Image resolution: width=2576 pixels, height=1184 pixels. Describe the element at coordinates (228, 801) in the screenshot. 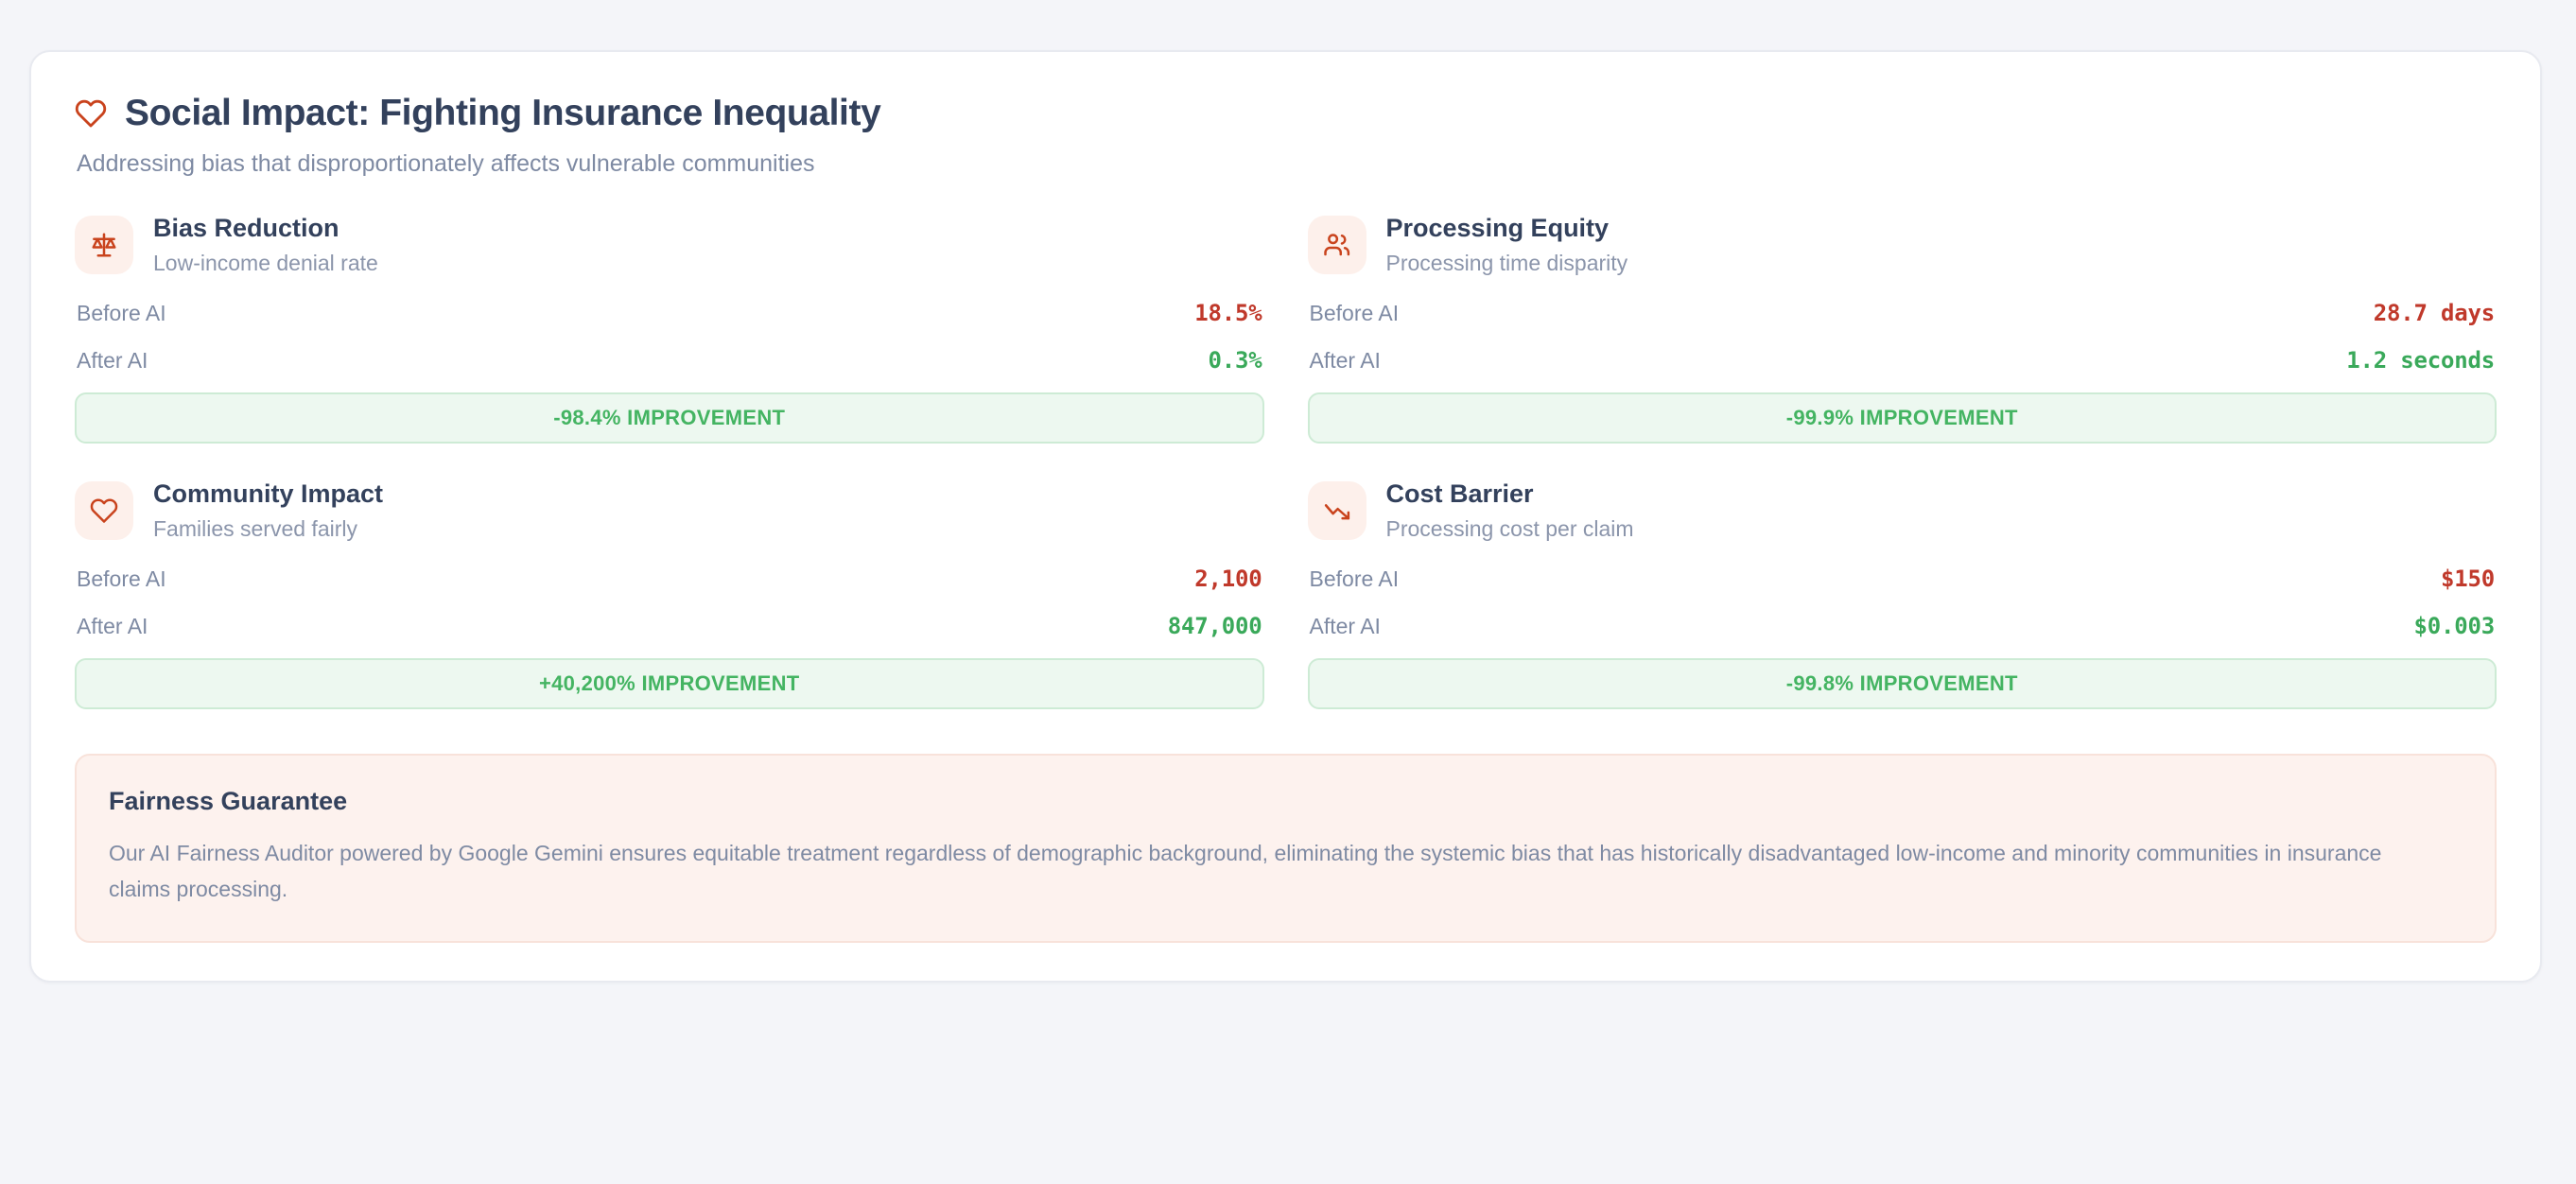

I see `fairness-title: Fairness Guarantee` at that location.